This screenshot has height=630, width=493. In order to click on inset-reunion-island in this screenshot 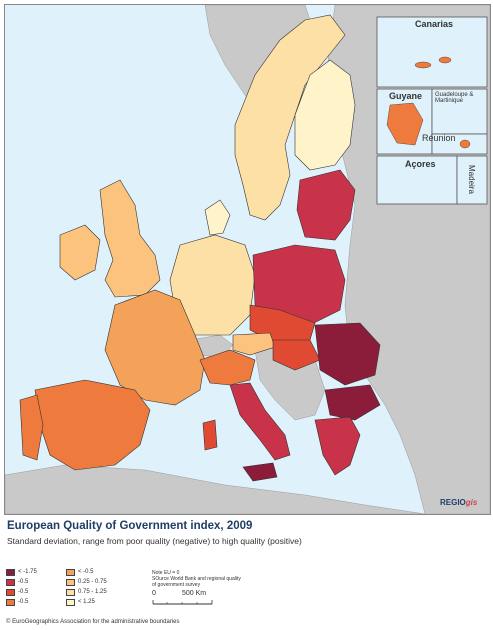, I will do `click(465, 144)`.